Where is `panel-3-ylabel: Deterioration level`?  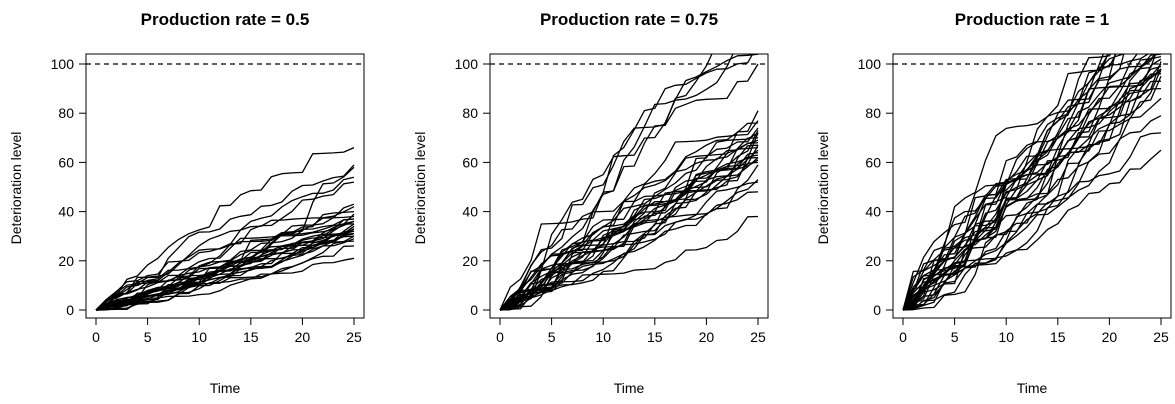 panel-3-ylabel: Deterioration level is located at coordinates (823, 188).